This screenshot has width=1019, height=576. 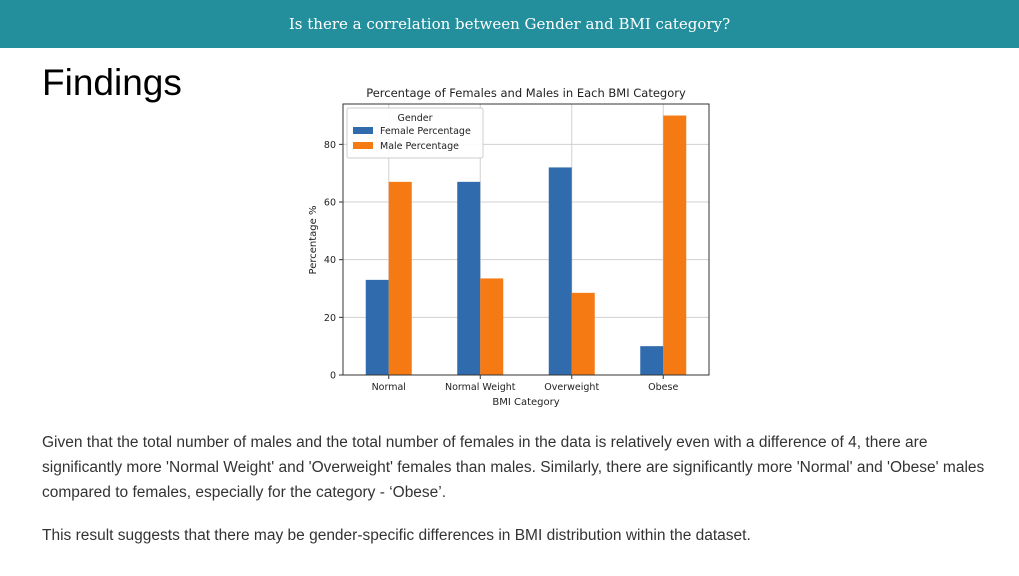 What do you see at coordinates (414, 118) in the screenshot?
I see `legend-title: Gender` at bounding box center [414, 118].